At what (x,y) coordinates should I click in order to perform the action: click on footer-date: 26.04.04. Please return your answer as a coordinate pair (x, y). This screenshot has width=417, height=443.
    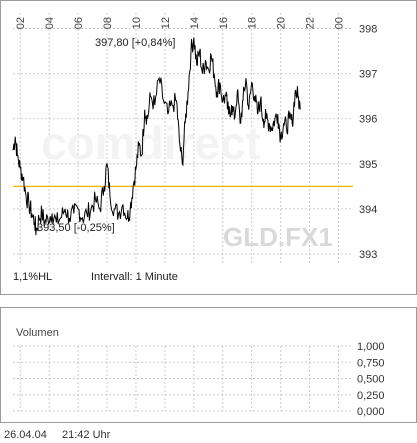
    Looking at the image, I should click on (25, 435).